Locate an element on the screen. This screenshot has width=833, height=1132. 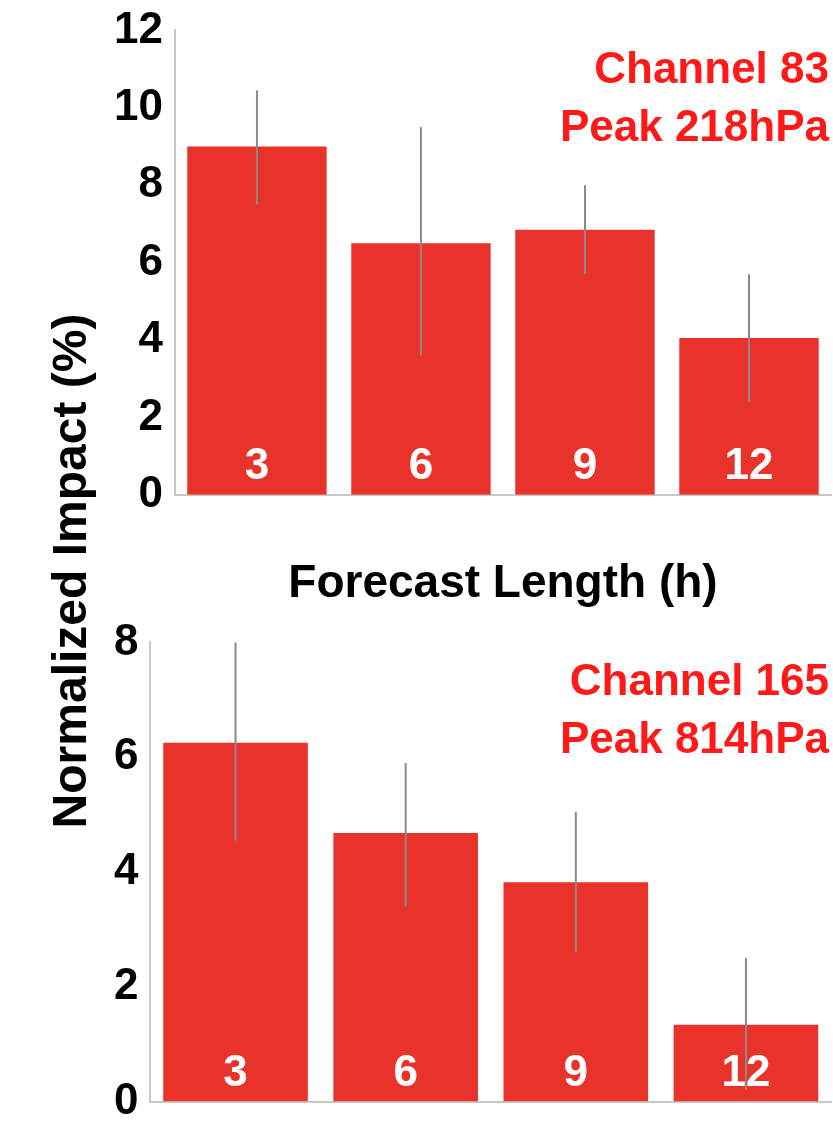
y-tick-label: 10 is located at coordinates (138, 104).